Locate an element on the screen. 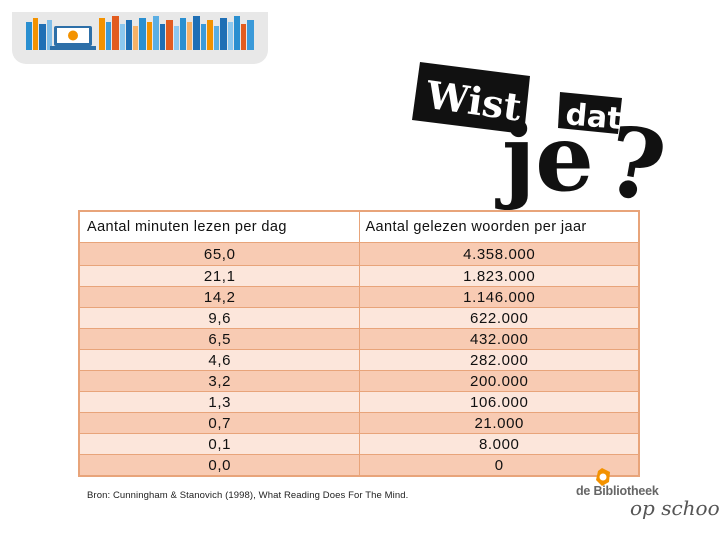  words-cell: 282.000 is located at coordinates (499, 360).